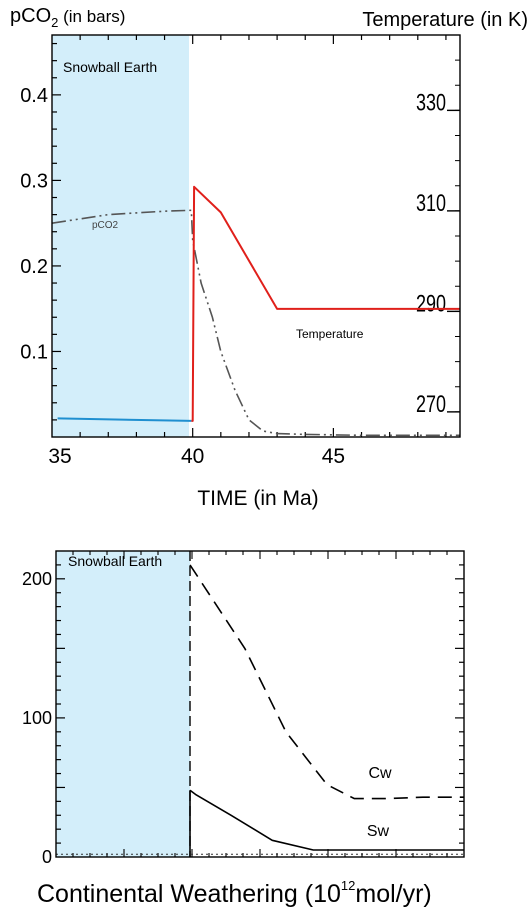 The width and height of the screenshot is (530, 911). Describe the element at coordinates (67, 17) in the screenshot. I see `pco2-axis-label: pCO2 (in bars)` at that location.